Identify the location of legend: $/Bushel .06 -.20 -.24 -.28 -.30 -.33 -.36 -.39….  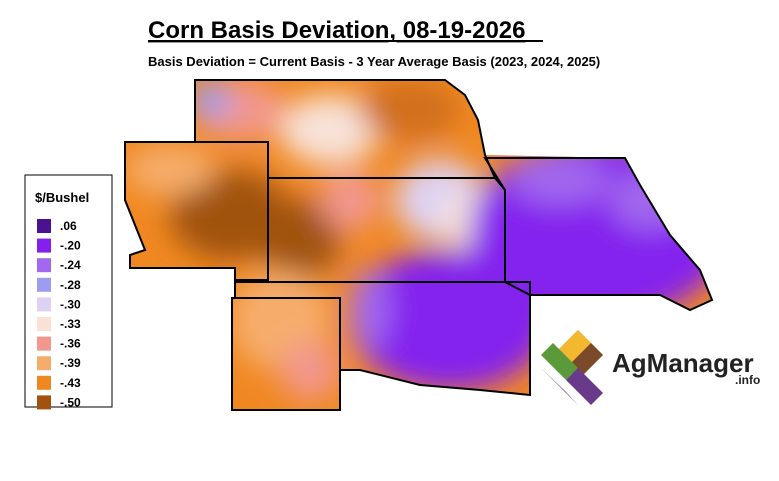
(68, 292).